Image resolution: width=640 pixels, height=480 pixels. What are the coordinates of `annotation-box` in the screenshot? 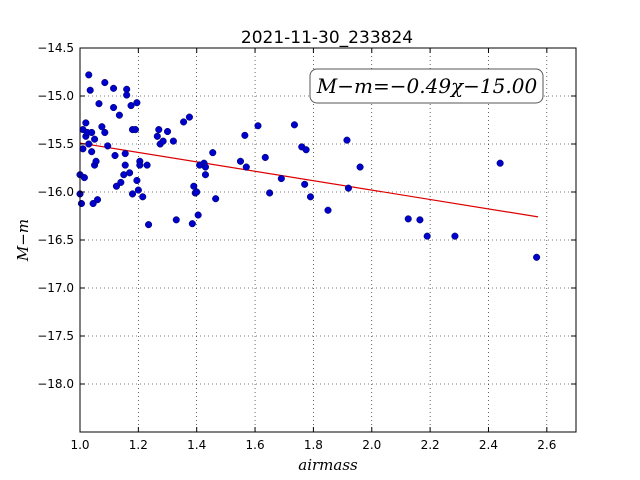 It's located at (426, 86).